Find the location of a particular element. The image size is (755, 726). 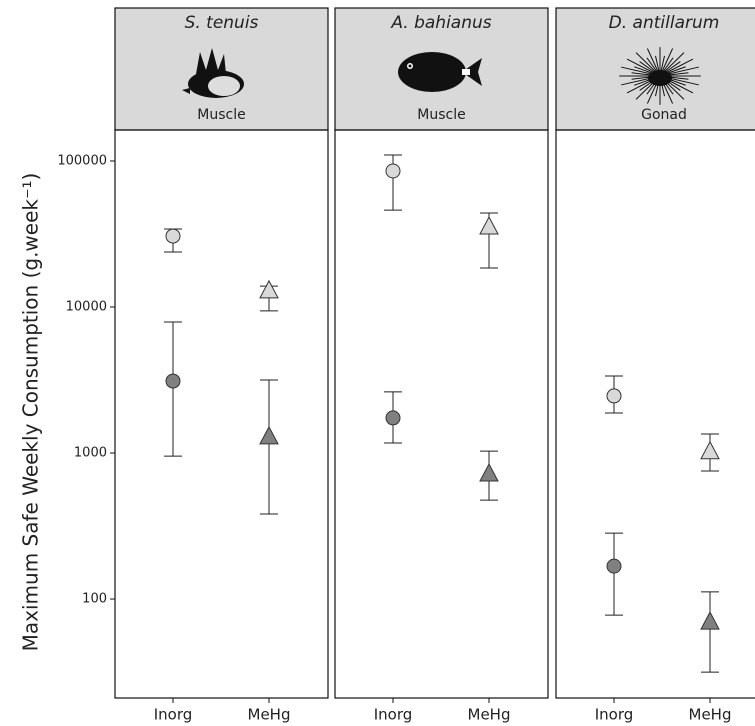

y-tick-label: 10000 is located at coordinates (86, 306).